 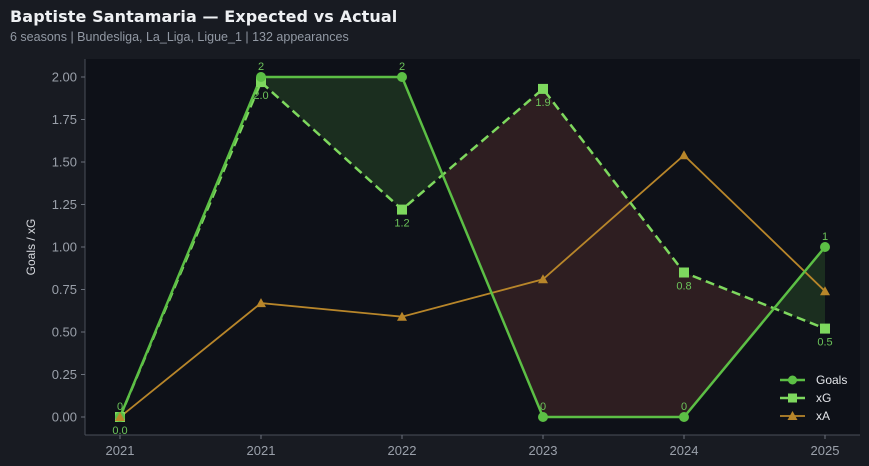 I want to click on xg-data-label: 1.2, so click(x=401, y=224).